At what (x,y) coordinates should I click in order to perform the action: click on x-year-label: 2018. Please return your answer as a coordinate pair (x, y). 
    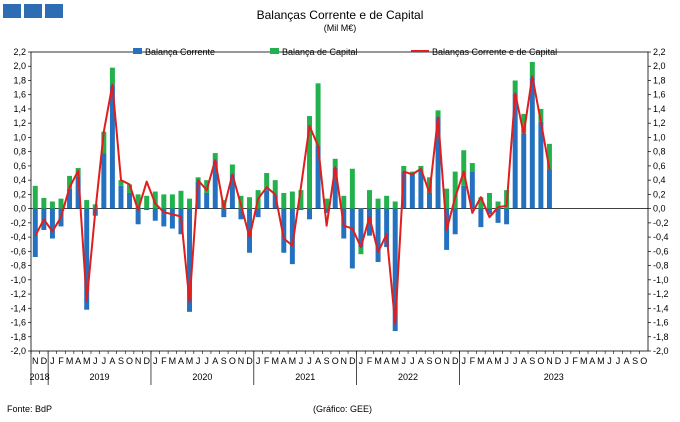
    Looking at the image, I should click on (40, 377).